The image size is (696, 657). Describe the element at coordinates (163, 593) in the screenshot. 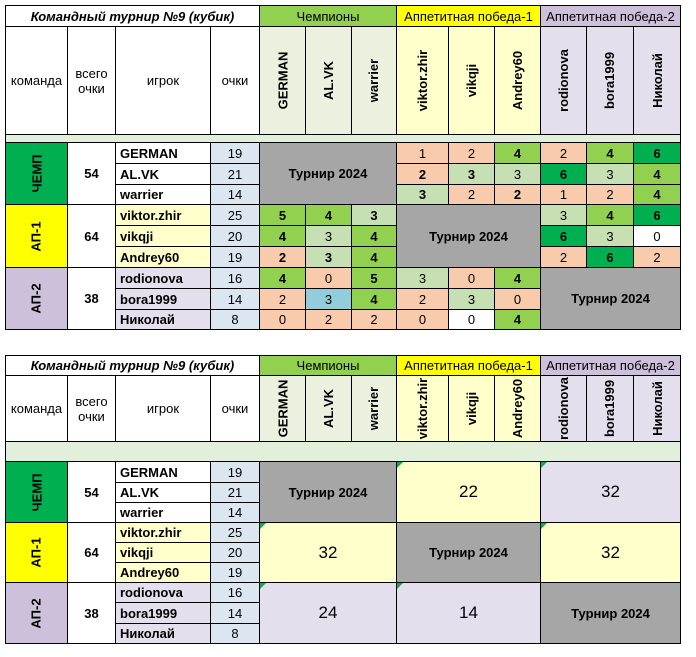

I see `player-name: rodionova` at that location.